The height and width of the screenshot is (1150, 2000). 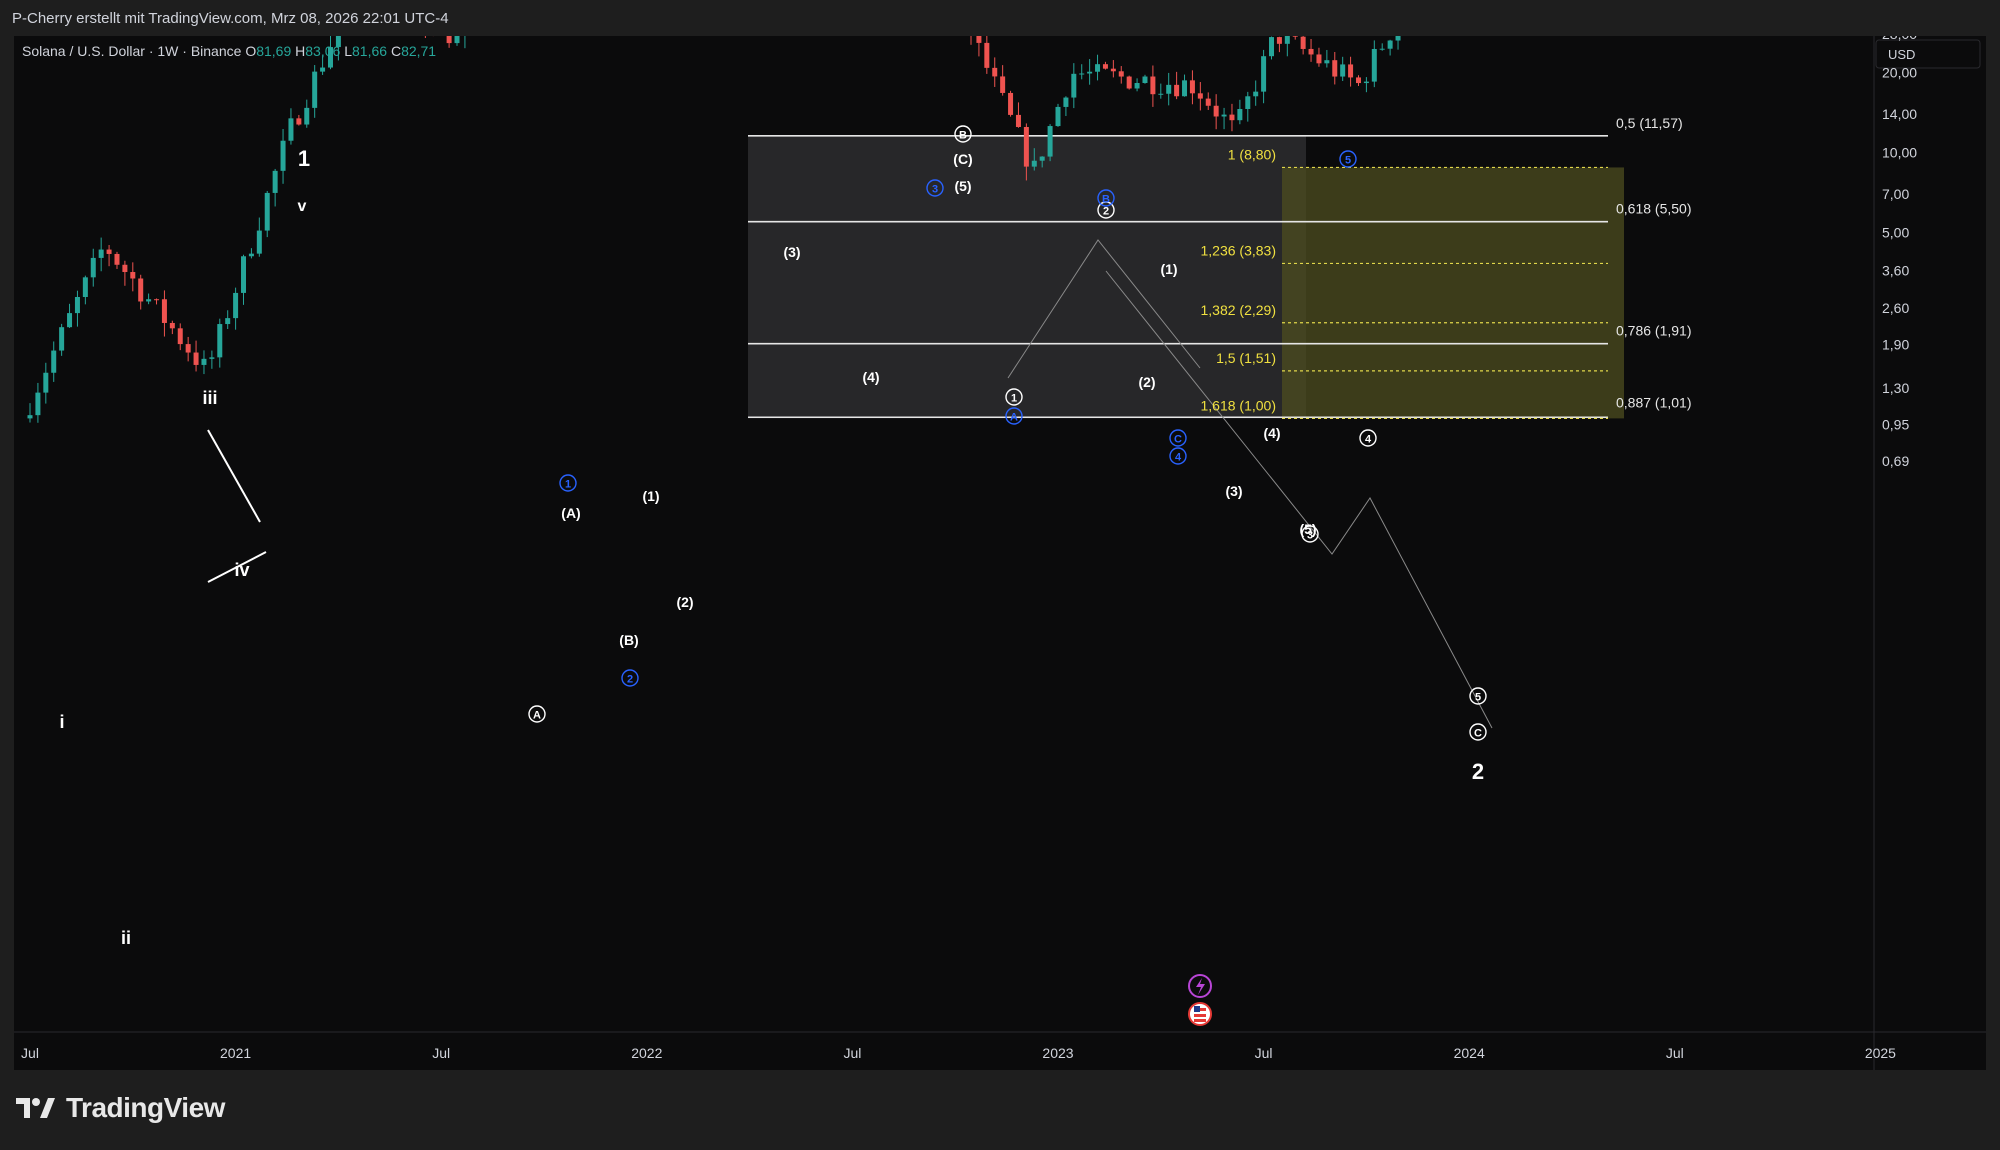 What do you see at coordinates (1654, 331) in the screenshot?
I see `fib-level-label: 0,786 (1,91)` at bounding box center [1654, 331].